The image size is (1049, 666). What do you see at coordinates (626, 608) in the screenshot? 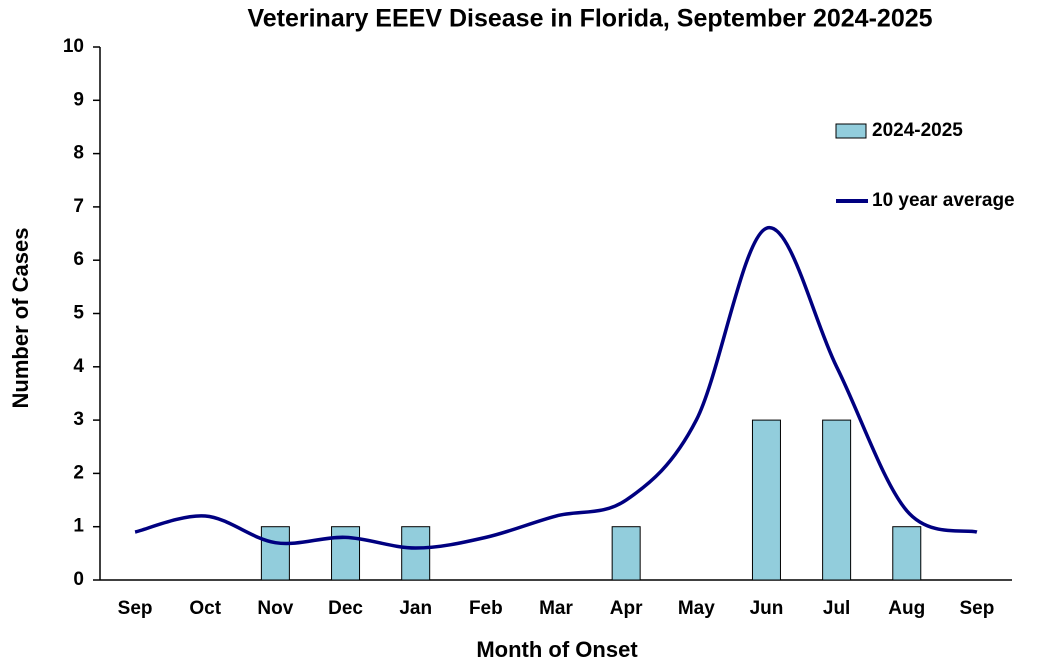
I see `x-tick-label: Apr` at bounding box center [626, 608].